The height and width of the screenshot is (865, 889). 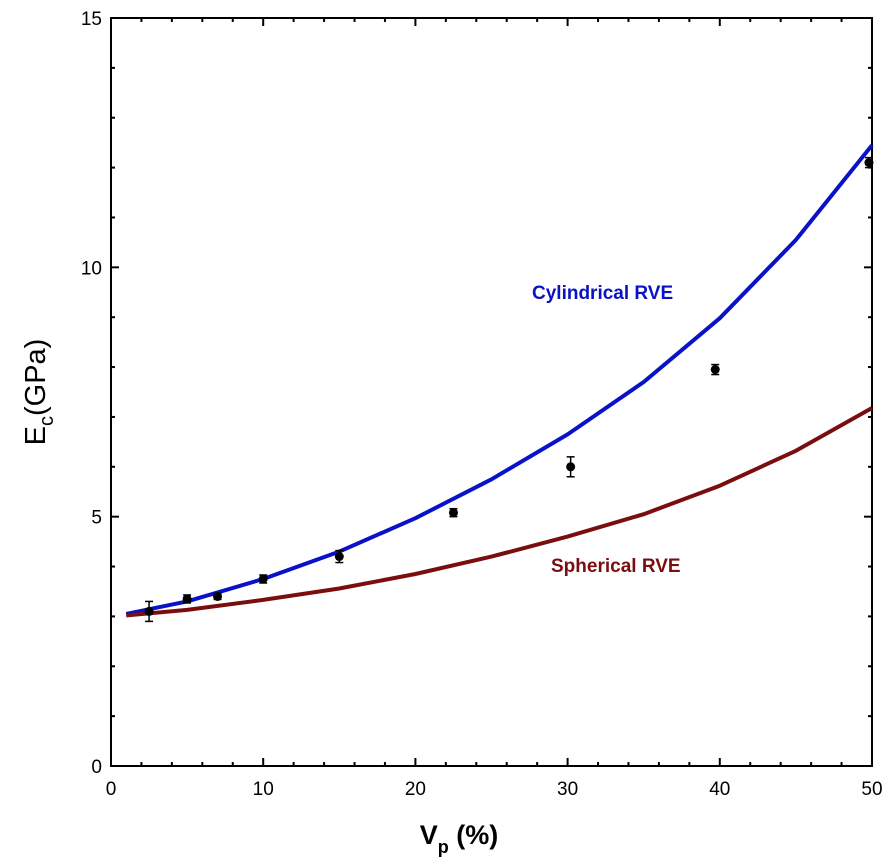 I want to click on x-axis-title: Vp (%), so click(x=459, y=838).